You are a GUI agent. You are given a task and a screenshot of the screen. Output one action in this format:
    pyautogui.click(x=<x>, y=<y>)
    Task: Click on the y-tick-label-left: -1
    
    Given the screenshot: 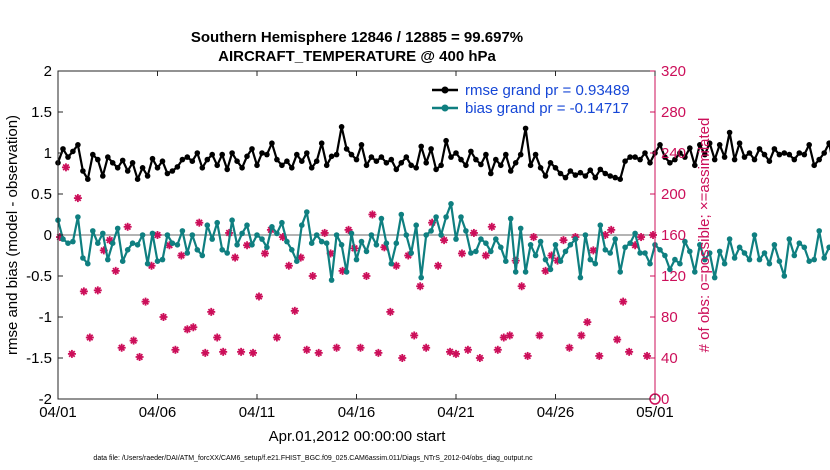 What is the action you would take?
    pyautogui.click(x=45, y=317)
    